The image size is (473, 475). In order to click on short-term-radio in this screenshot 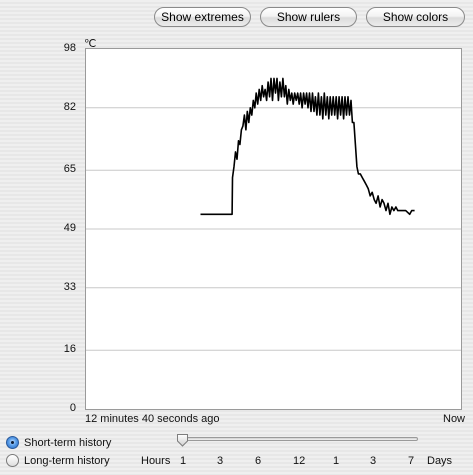, I will do `click(12, 442)`.